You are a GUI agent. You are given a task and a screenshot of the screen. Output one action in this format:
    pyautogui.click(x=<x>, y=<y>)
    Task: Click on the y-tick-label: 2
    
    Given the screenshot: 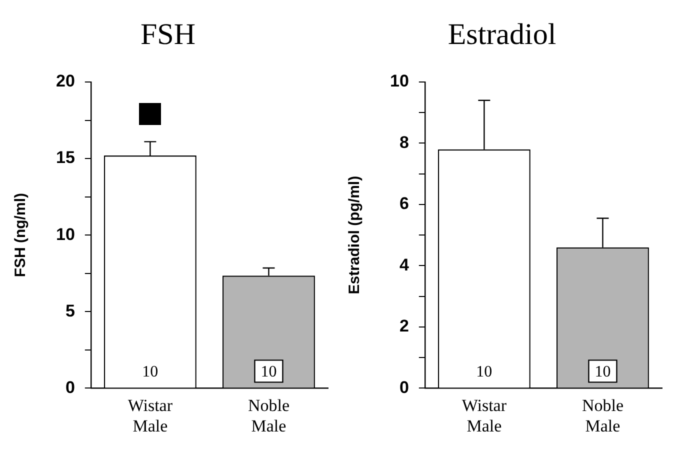 What is the action you would take?
    pyautogui.click(x=404, y=326)
    